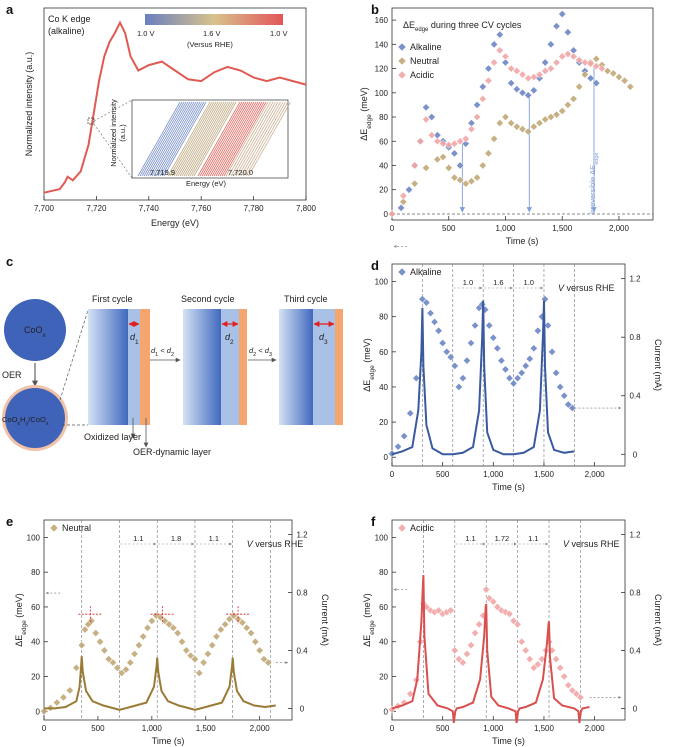 Image resolution: width=685 pixels, height=747 pixels. I want to click on colorbar-end-label: 1.0 V, so click(279, 33).